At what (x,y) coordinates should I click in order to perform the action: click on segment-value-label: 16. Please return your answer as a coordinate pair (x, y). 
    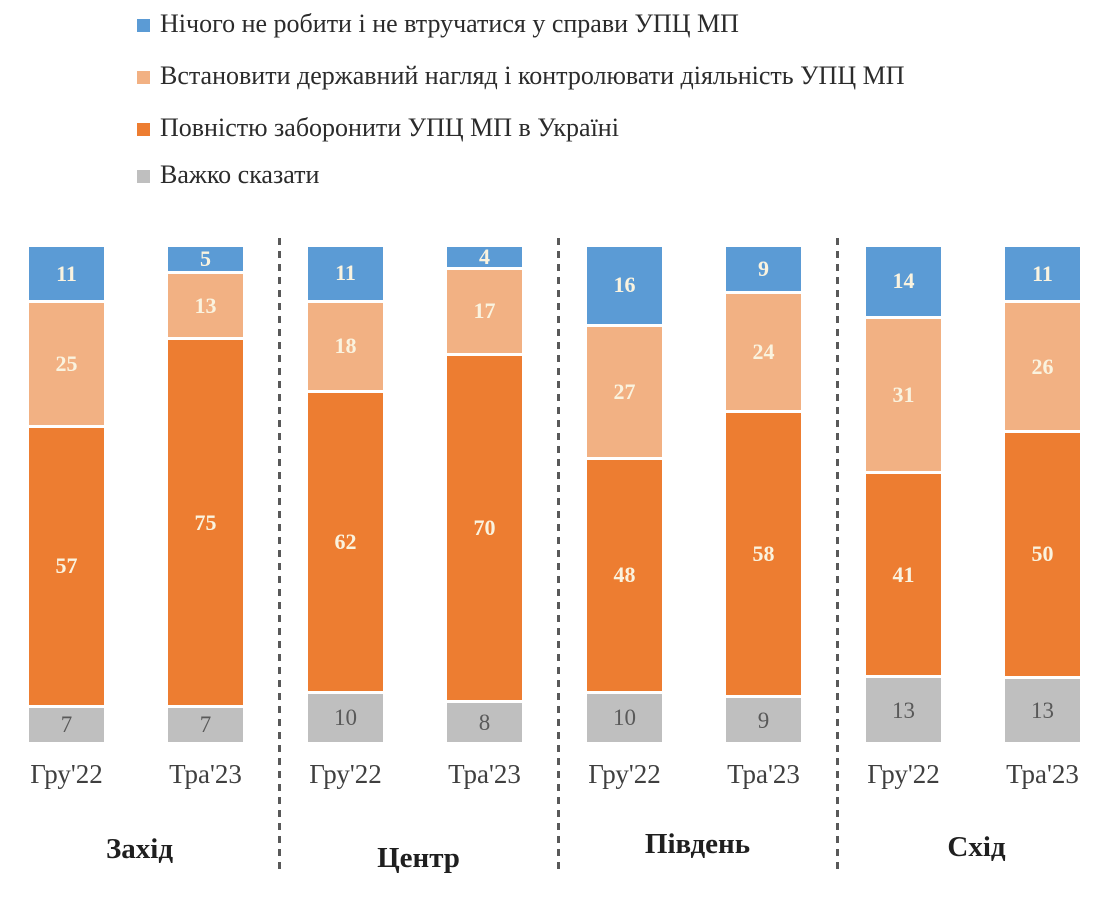
    Looking at the image, I should click on (624, 285).